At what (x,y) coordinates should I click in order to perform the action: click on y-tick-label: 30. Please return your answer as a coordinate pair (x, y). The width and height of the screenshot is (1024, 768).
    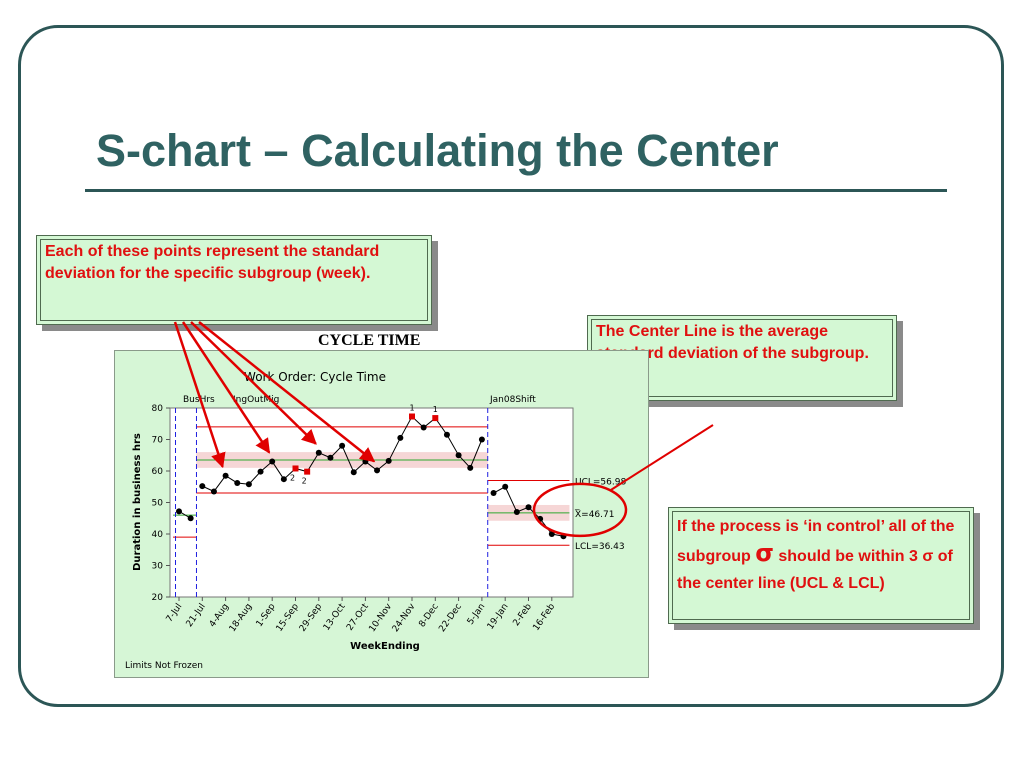
    Looking at the image, I should click on (158, 567).